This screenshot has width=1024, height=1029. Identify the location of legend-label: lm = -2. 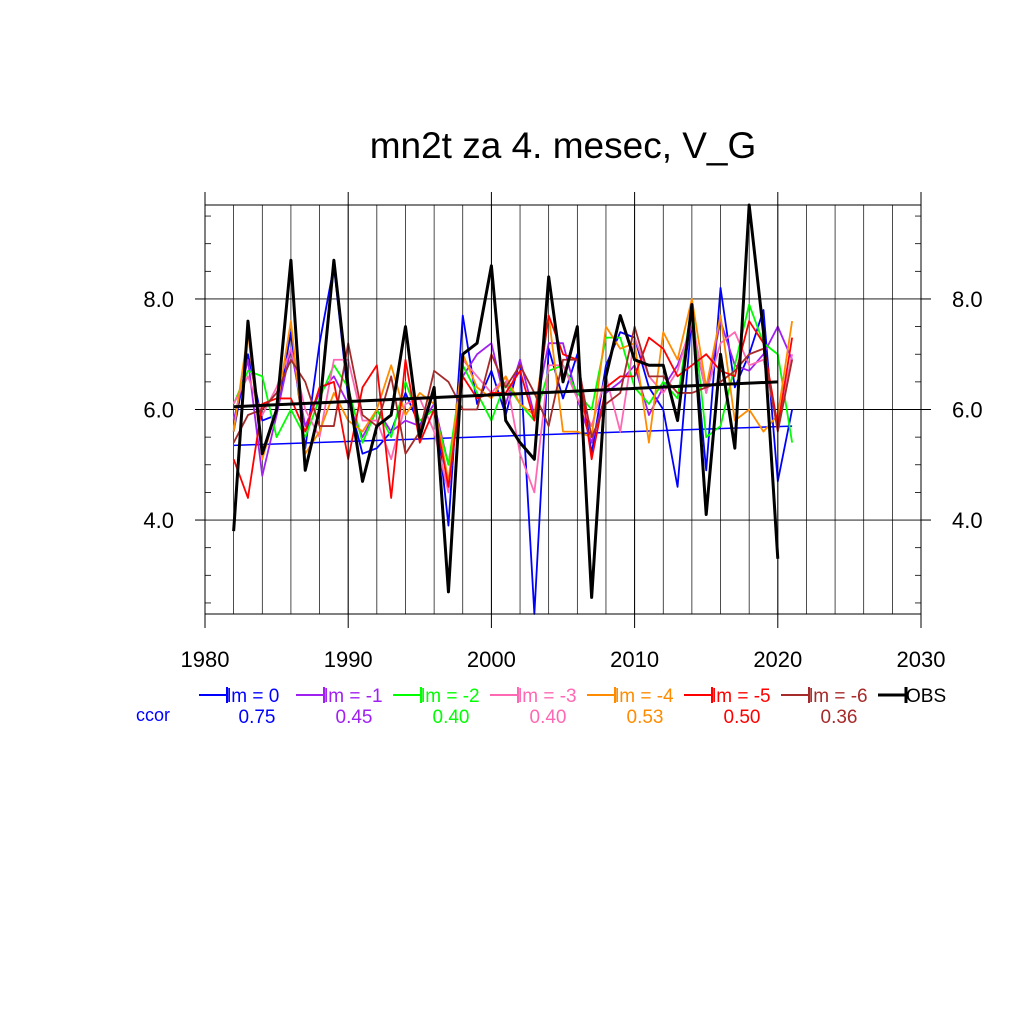
(450, 696).